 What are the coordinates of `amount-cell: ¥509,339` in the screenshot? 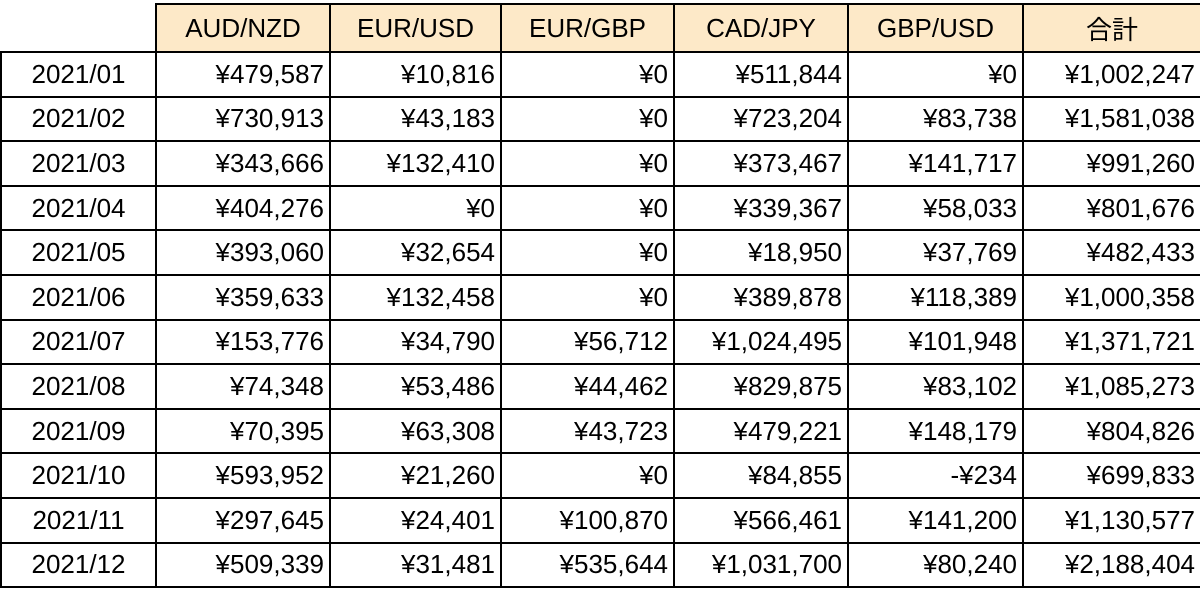 It's located at (243, 565).